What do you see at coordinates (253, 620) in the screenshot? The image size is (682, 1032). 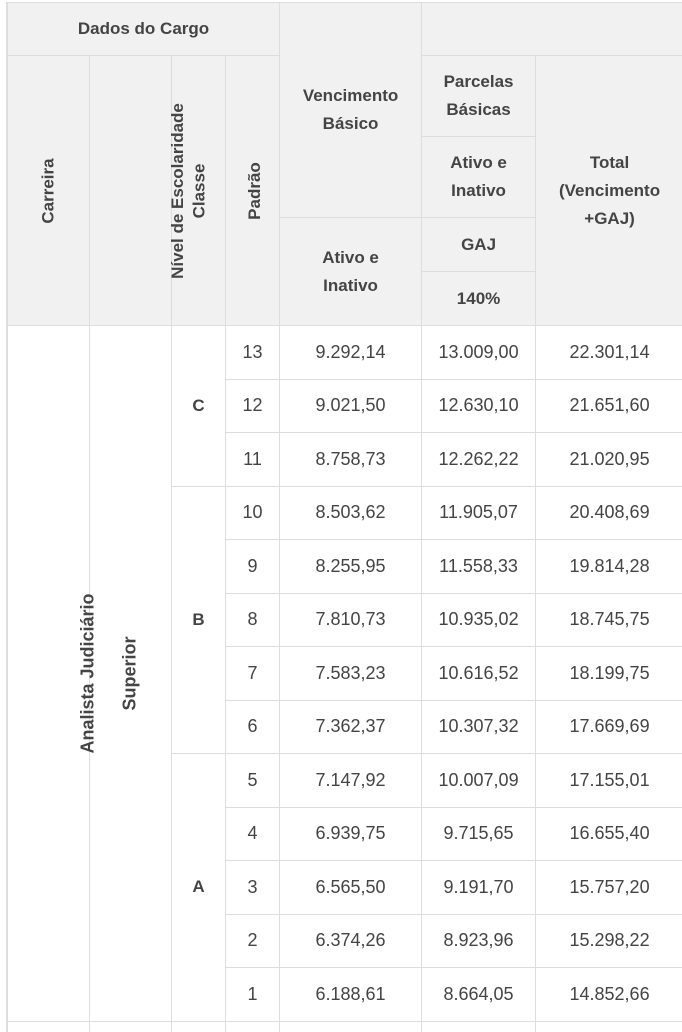 I see `padrao-cell: 8` at bounding box center [253, 620].